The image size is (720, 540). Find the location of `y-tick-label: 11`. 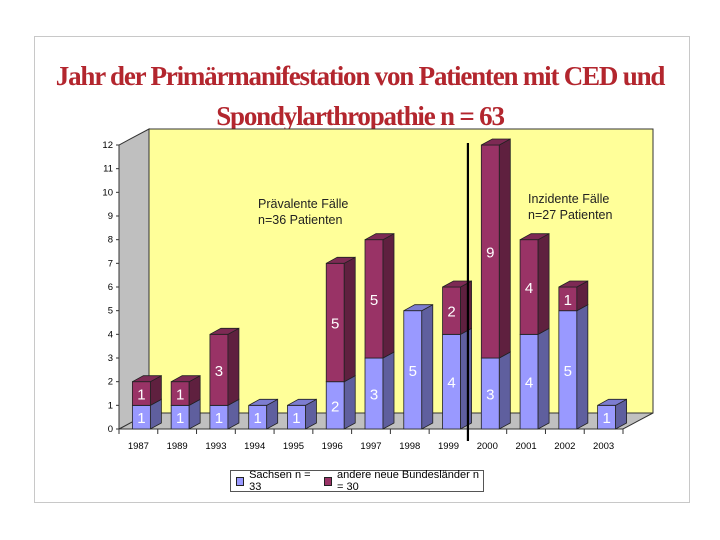

y-tick-label: 11 is located at coordinates (108, 169).